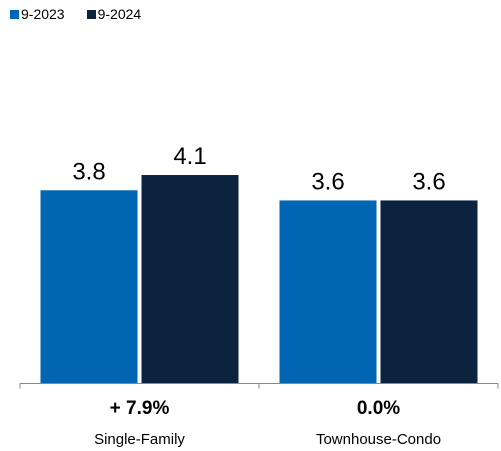  What do you see at coordinates (140, 408) in the screenshot?
I see `change-label: + 7.9%` at bounding box center [140, 408].